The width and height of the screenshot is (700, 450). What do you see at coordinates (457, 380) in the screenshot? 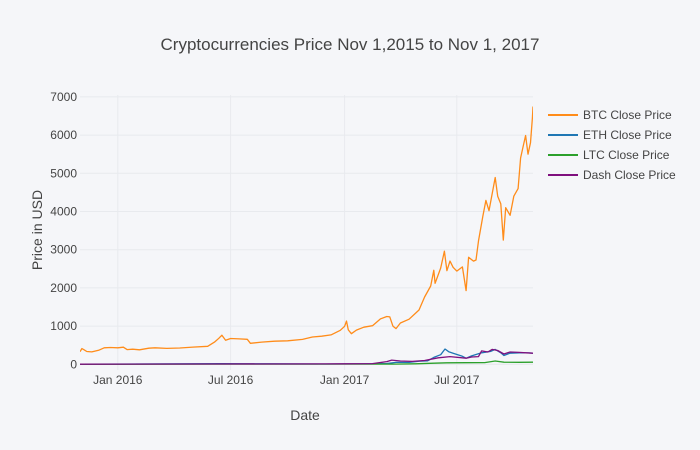
I see `x-tick-label: Jul 2017` at bounding box center [457, 380].